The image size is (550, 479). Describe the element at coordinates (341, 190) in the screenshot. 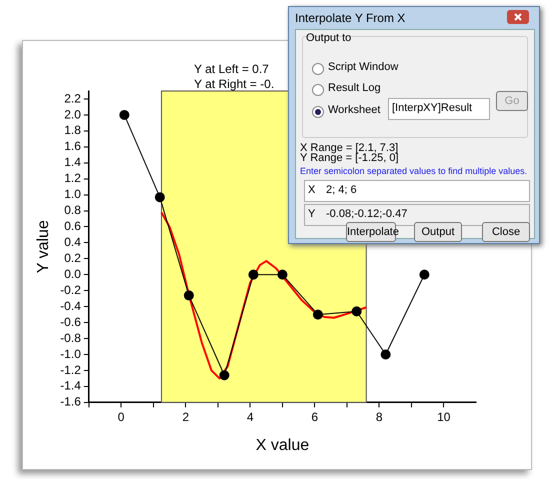

I see `annotation: 2; 4; 6` at that location.